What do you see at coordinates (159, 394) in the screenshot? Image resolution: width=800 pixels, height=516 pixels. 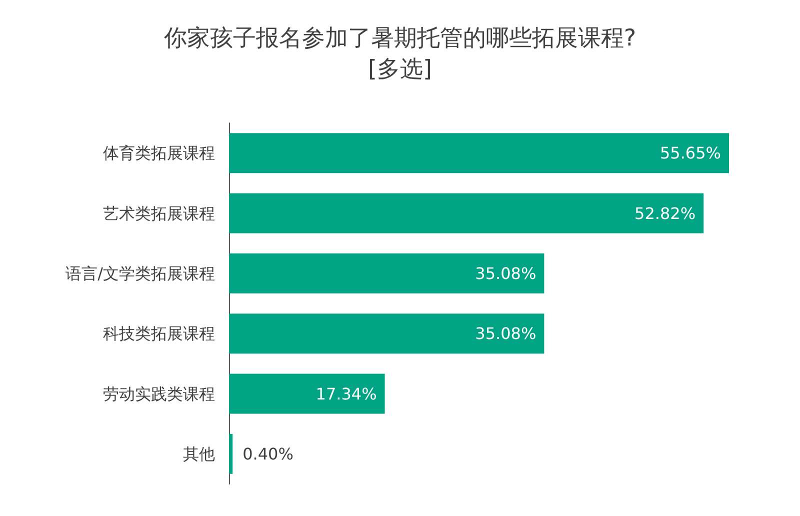 I see `y-tick-label: 劳动实践类课程` at bounding box center [159, 394].